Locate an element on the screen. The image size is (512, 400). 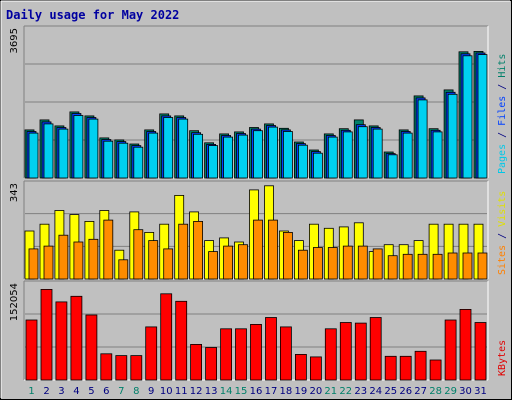
x-tick-label: 7 is located at coordinates (121, 391).